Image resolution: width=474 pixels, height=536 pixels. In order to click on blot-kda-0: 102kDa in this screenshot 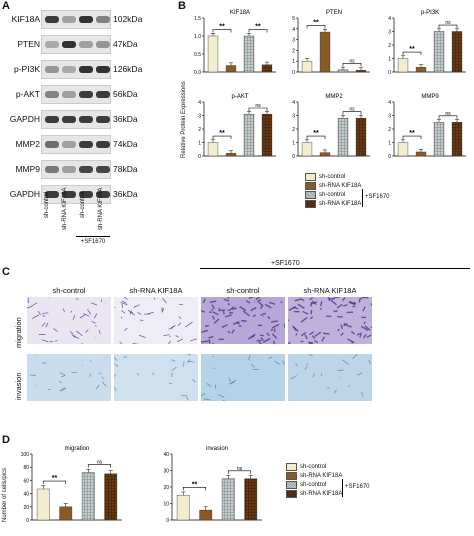, I will do `click(128, 19)`.